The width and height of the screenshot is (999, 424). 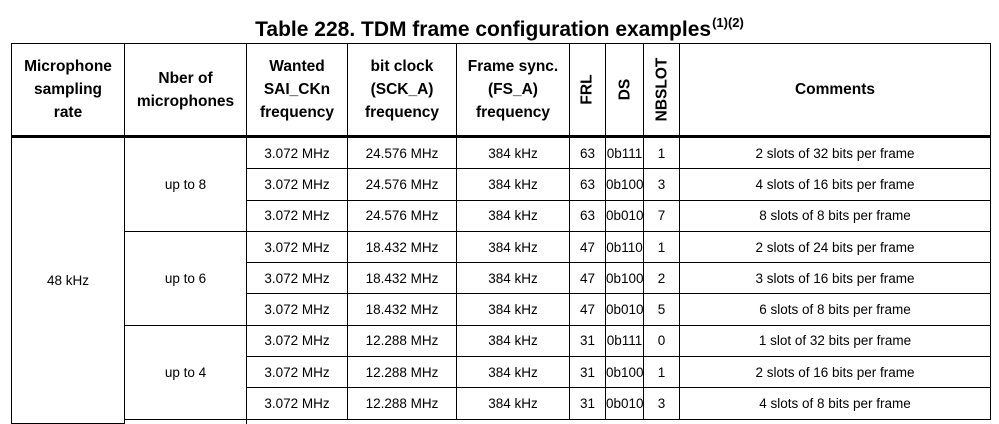 I want to click on comment-cell: 3 slots of 16 bits per frame, so click(x=835, y=278).